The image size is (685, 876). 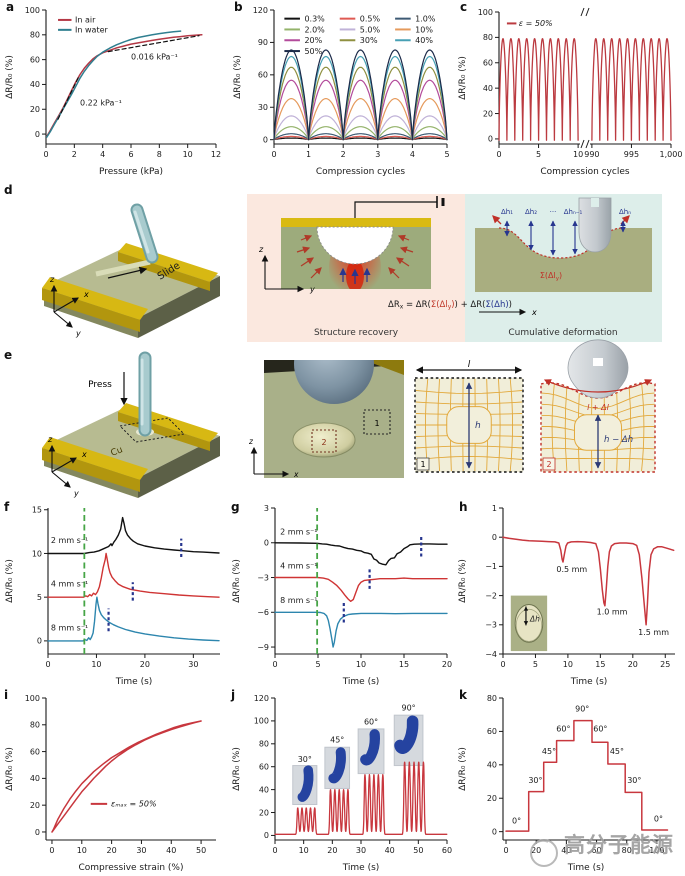 I want to click on svg-text: In air, so click(x=85, y=20).